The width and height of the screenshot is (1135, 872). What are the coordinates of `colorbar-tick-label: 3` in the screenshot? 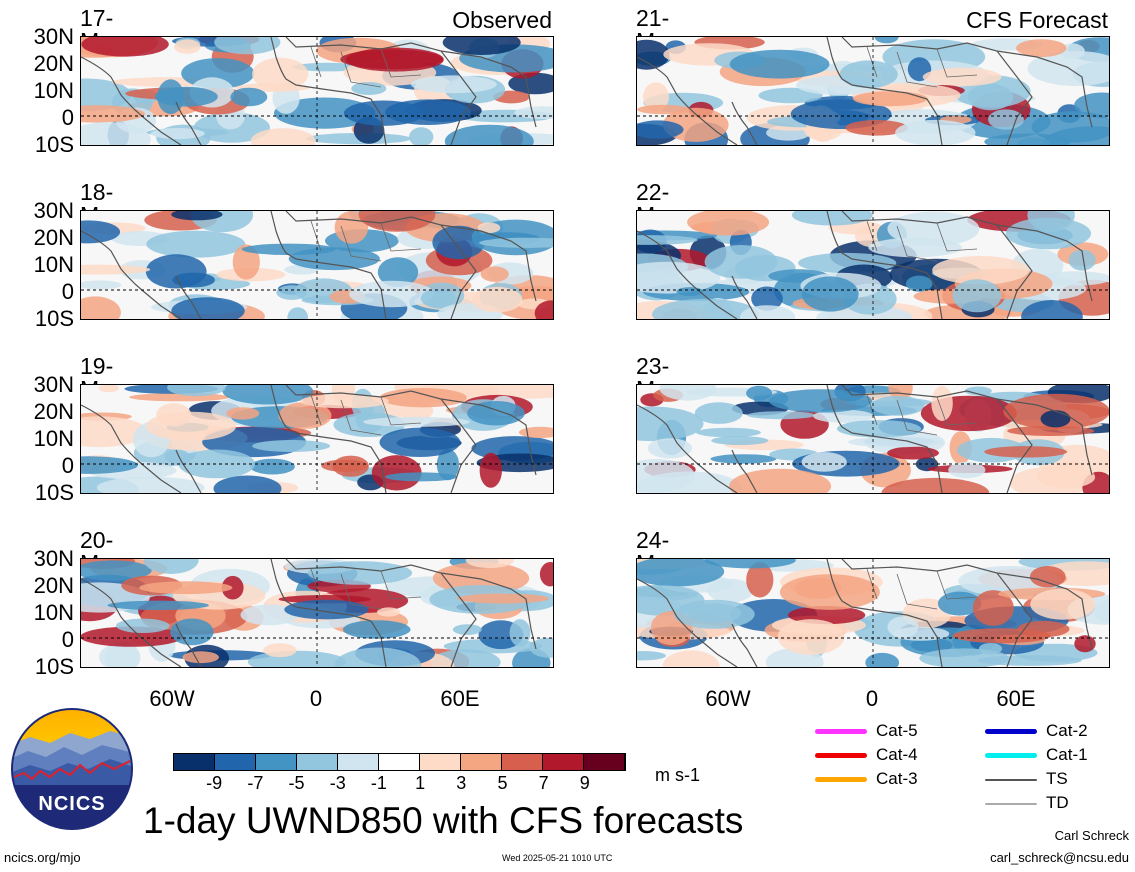 It's located at (461, 783).